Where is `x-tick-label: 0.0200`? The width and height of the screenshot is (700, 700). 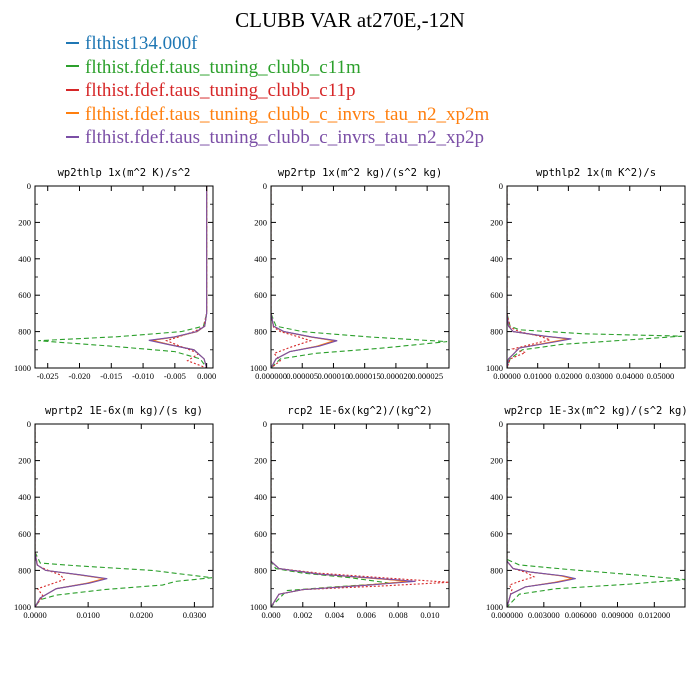 x-tick-label: 0.0200 is located at coordinates (141, 615).